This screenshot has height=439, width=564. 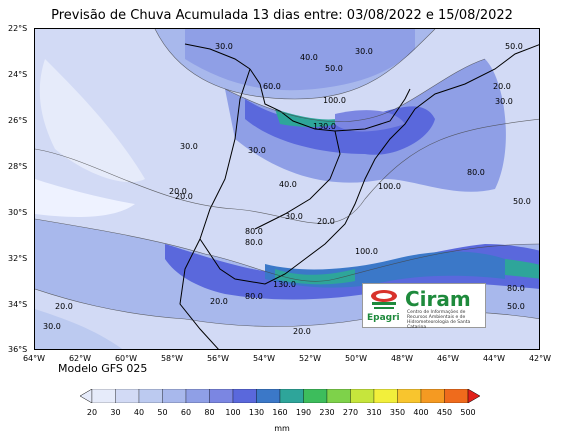 What do you see at coordinates (494, 358) in the screenshot?
I see `lon-tick: 44°W` at bounding box center [494, 358].